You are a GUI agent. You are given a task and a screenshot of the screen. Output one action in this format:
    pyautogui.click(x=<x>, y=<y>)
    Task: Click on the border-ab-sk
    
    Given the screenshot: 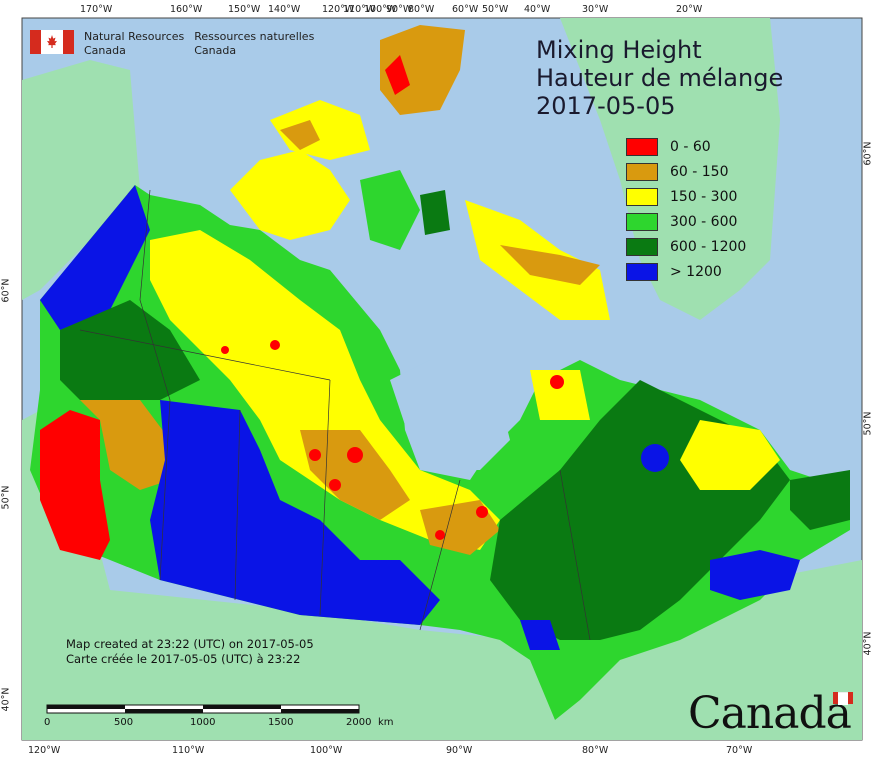 What is the action you would take?
    pyautogui.click(x=237, y=505)
    